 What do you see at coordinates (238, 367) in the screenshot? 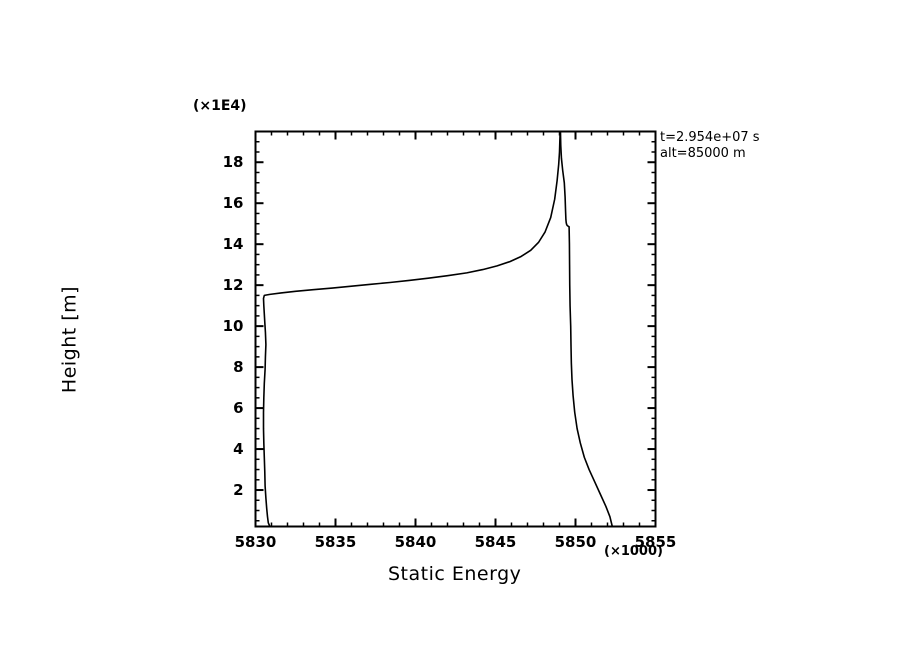
I see `y-tick-label: 8` at bounding box center [238, 367].